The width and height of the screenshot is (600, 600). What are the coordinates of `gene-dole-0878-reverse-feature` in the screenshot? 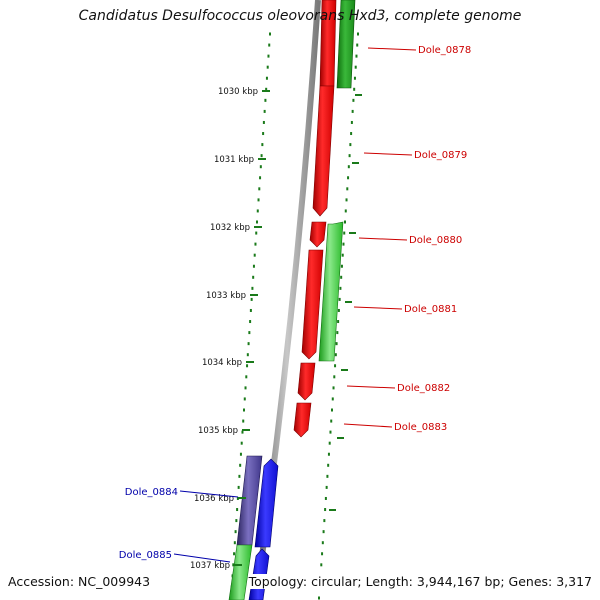 It's located at (346, 44).